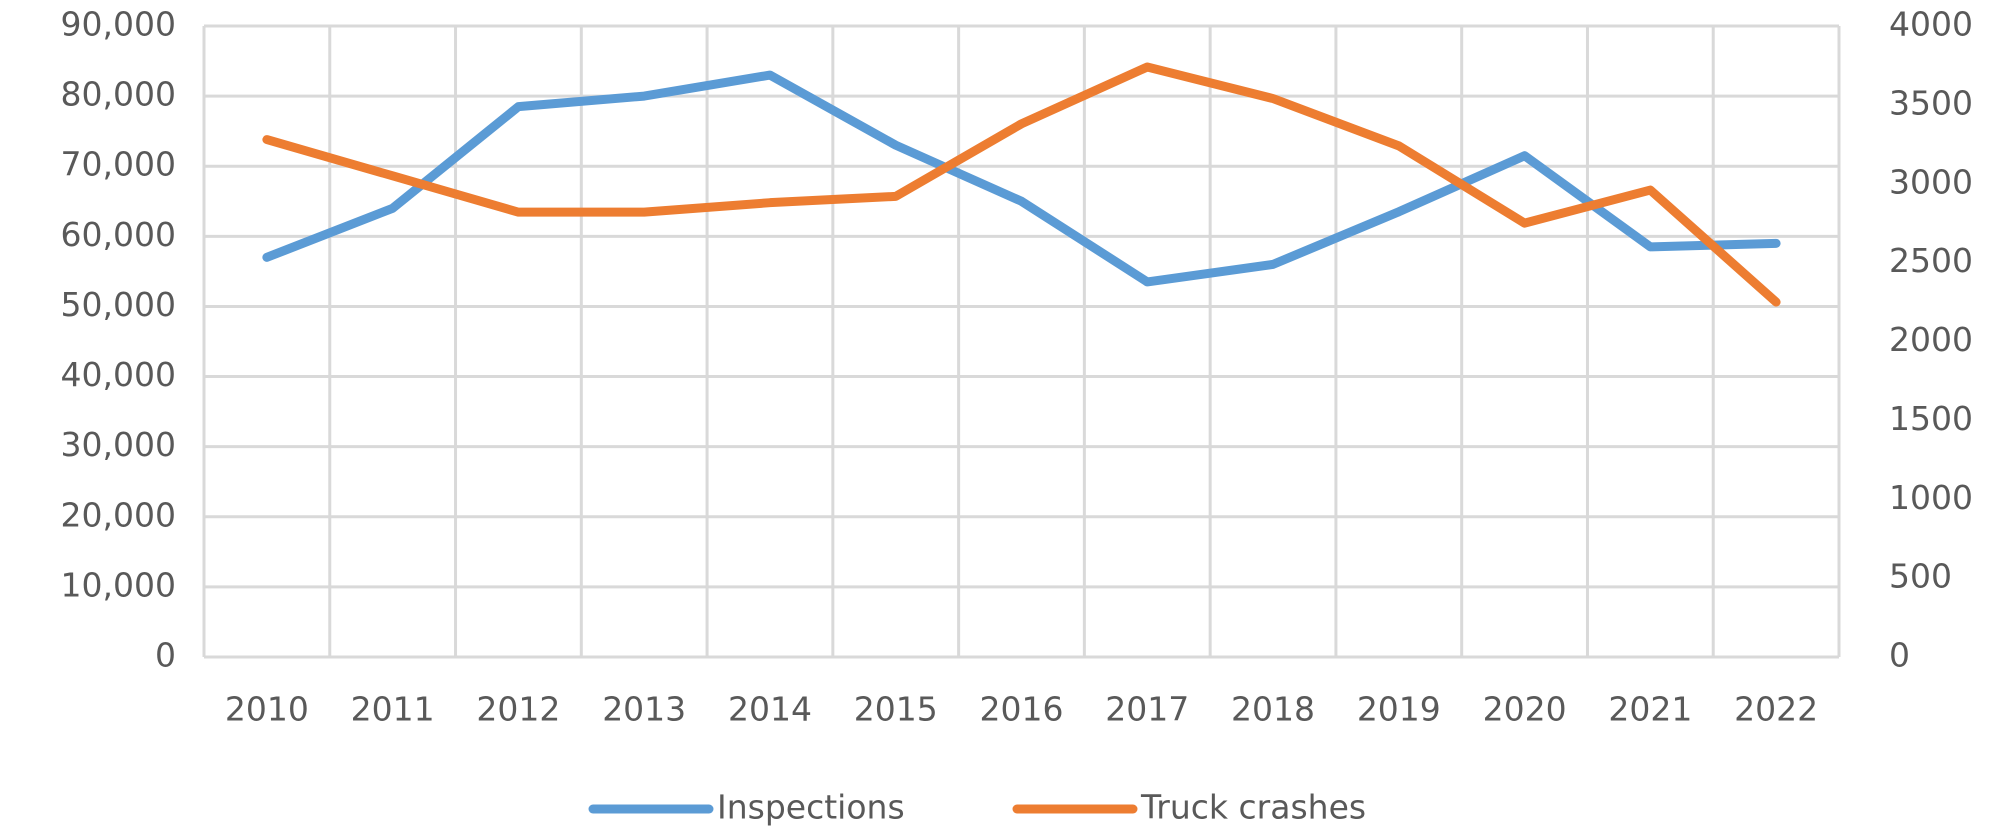 The width and height of the screenshot is (2015, 828). What do you see at coordinates (267, 709) in the screenshot?
I see `x-tick-label: 2010` at bounding box center [267, 709].